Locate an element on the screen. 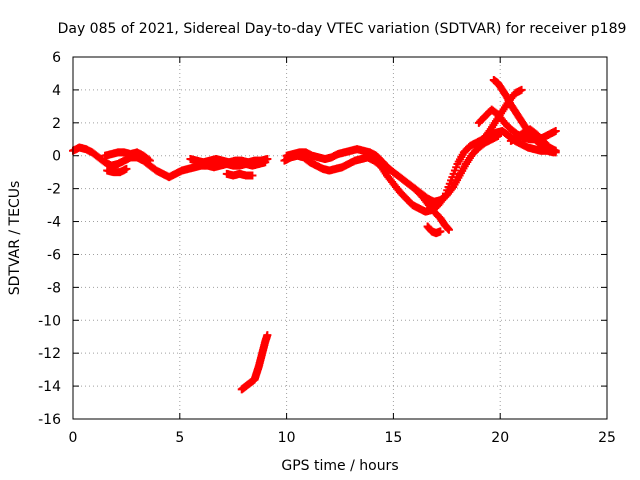  x-tick-label: 10 is located at coordinates (287, 438).